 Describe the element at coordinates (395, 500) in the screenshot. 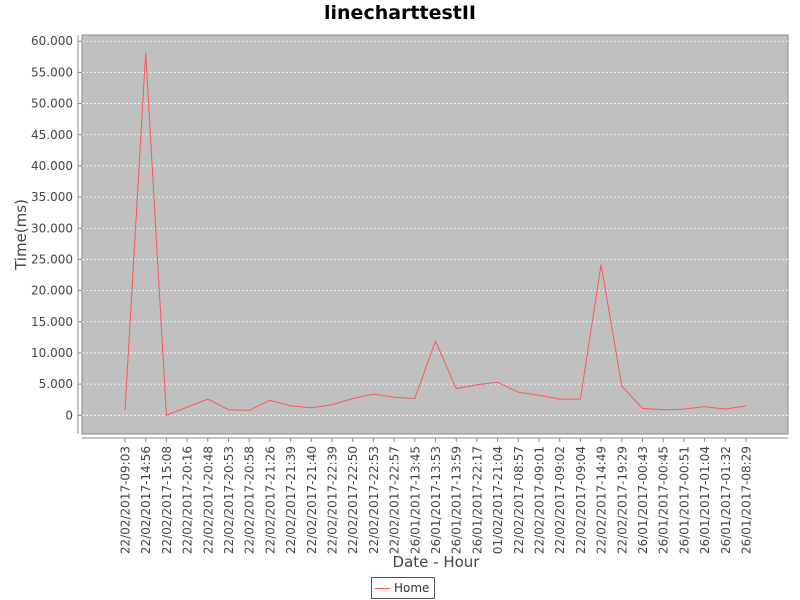

I see `x-tick-label: 22/02/2017-22:57` at that location.